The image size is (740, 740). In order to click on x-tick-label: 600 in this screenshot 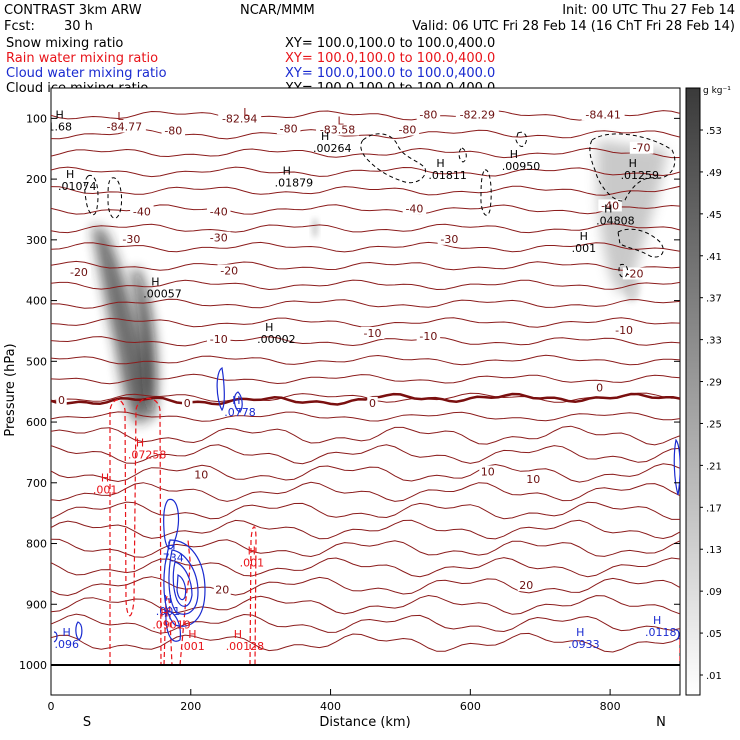, I will do `click(470, 706)`.